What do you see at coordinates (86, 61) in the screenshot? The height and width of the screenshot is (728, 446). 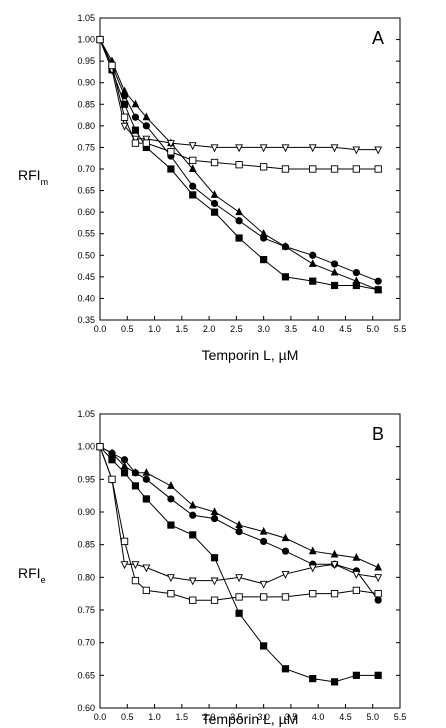 I see `panel-a-y-tick-label: 0.95` at bounding box center [86, 61].